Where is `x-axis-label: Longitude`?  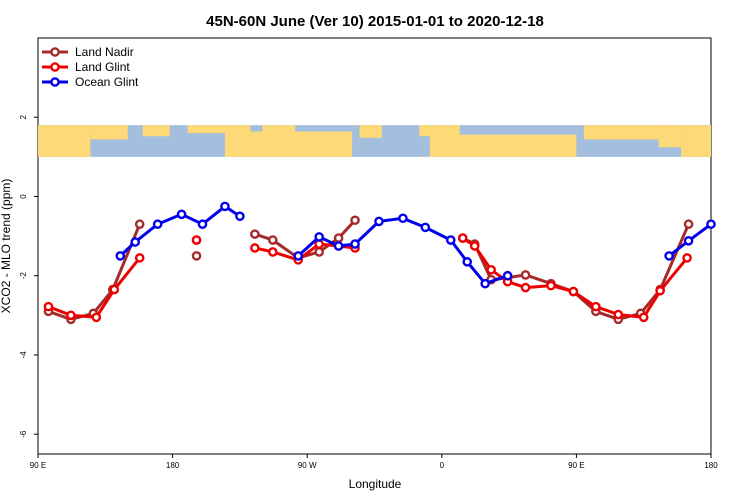
x-axis-label: Longitude is located at coordinates (375, 484).